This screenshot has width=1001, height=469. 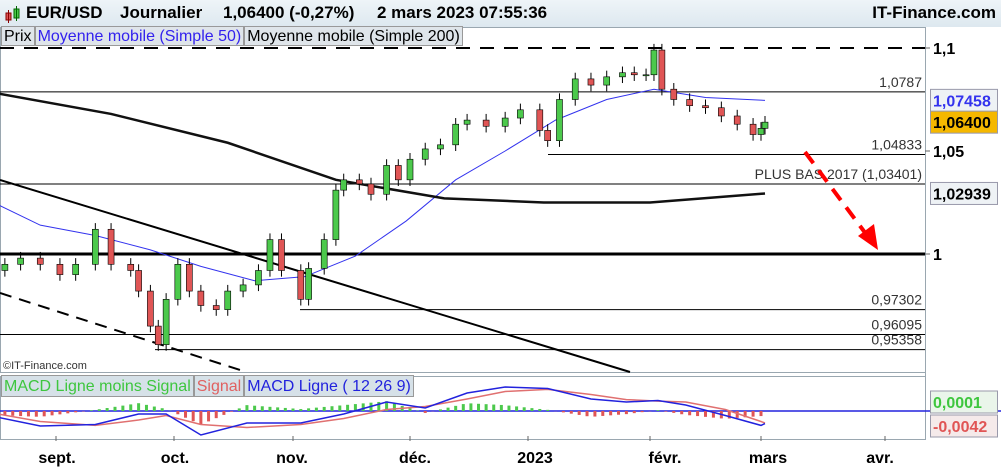 What do you see at coordinates (329, 386) in the screenshot?
I see `legend-macd-line: MACD Ligne ( 12 26 9)` at bounding box center [329, 386].